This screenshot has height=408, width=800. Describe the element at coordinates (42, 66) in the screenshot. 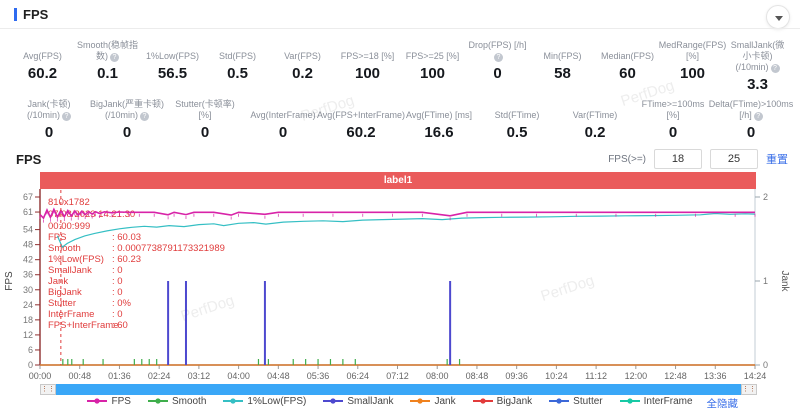

I see `stat-cell: Avg(FPS) 60.2` at that location.